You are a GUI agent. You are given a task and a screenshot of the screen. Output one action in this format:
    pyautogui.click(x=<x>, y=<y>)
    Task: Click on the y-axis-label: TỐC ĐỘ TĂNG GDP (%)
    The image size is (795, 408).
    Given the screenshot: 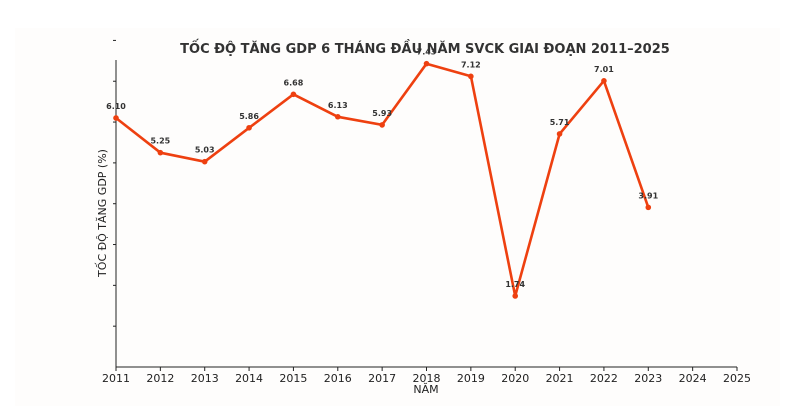 What is the action you would take?
    pyautogui.click(x=102, y=213)
    